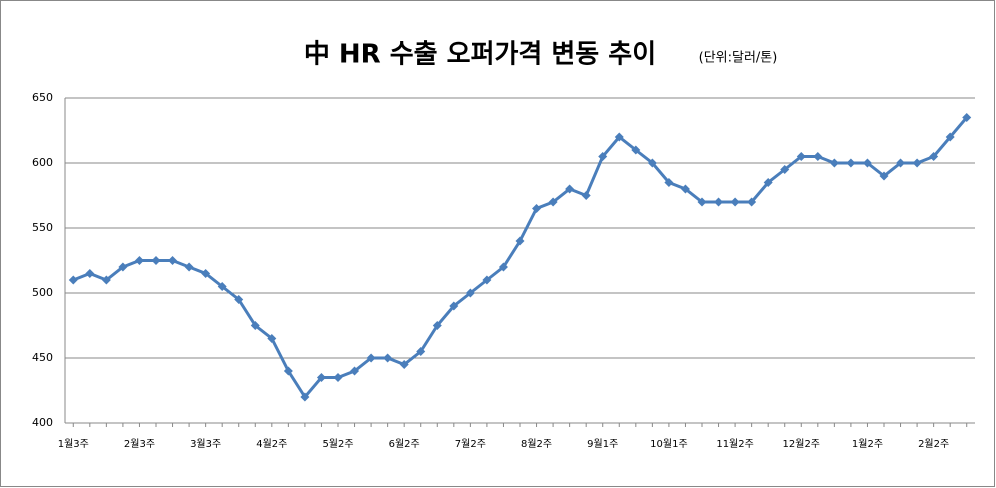 Image resolution: width=996 pixels, height=488 pixels. I want to click on chart-subtitle: (단위:달러/톤), so click(738, 58).